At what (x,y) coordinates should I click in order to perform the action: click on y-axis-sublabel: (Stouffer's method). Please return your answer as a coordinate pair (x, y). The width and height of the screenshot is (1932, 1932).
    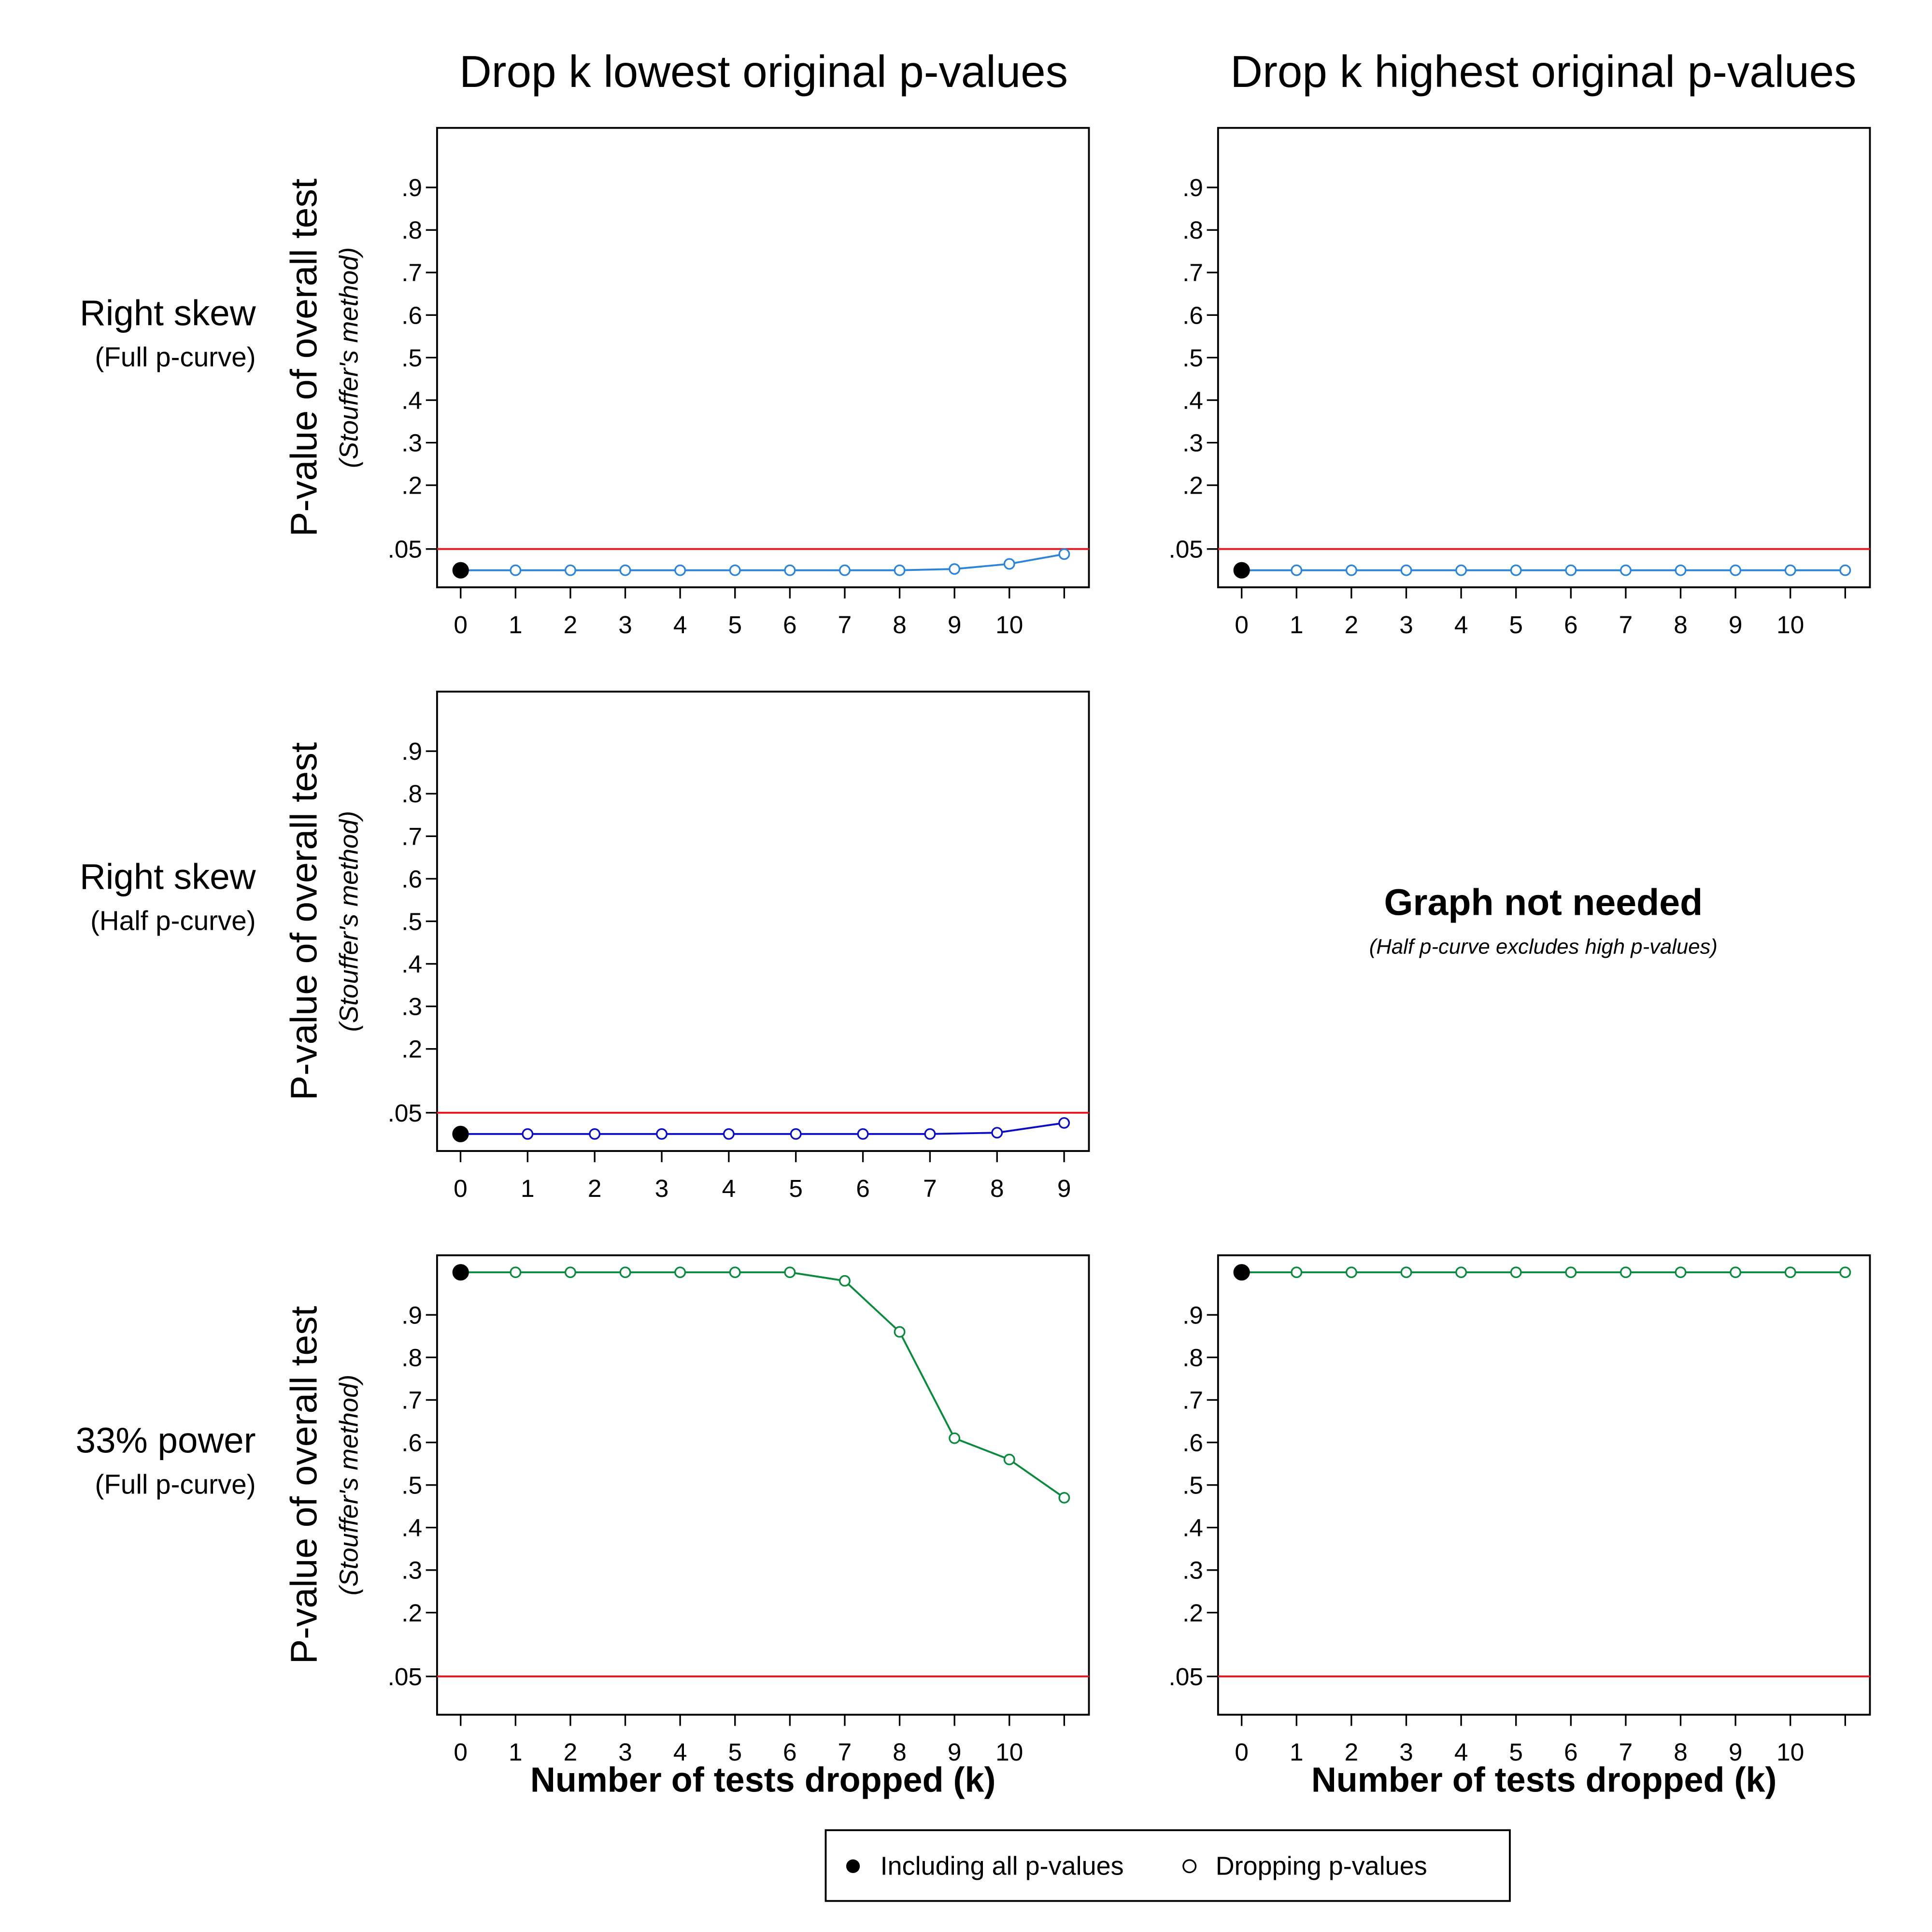
    Looking at the image, I should click on (348, 357).